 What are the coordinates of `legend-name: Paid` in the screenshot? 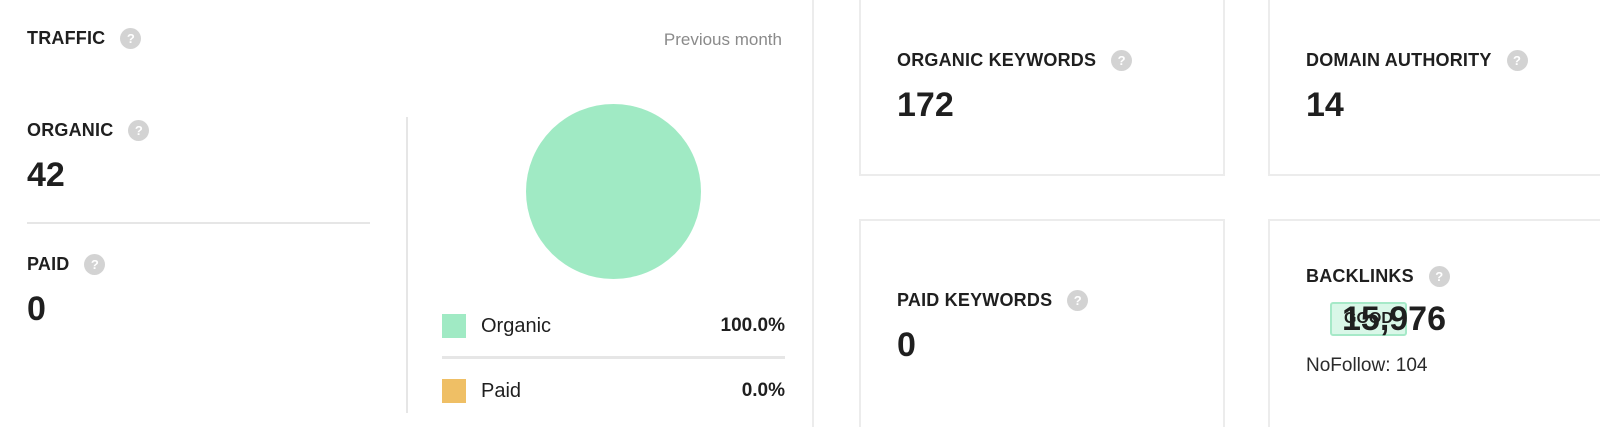 It's located at (501, 390).